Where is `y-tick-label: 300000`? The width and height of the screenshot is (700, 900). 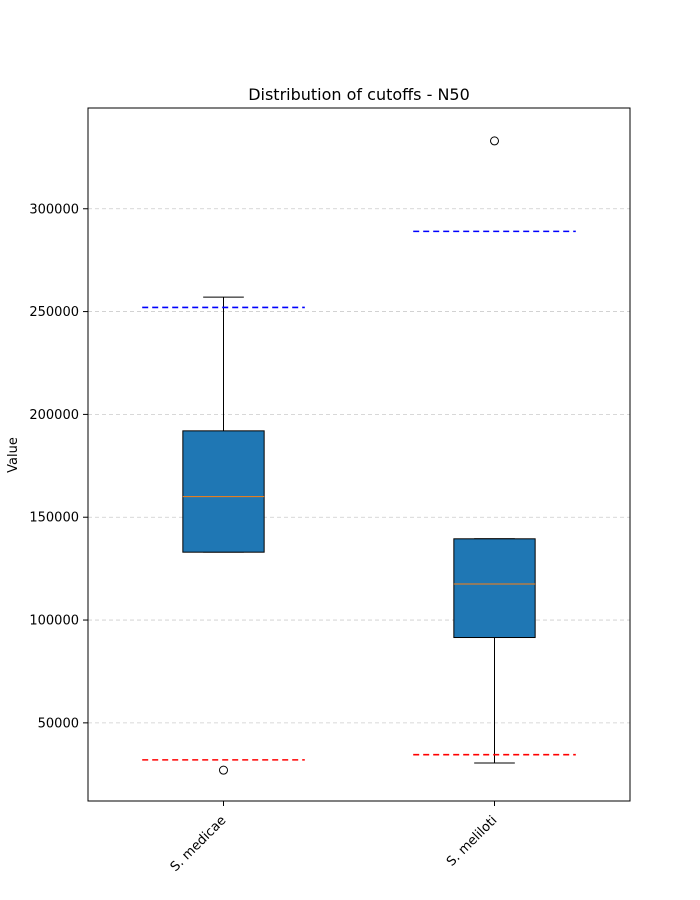 y-tick-label: 300000 is located at coordinates (54, 209).